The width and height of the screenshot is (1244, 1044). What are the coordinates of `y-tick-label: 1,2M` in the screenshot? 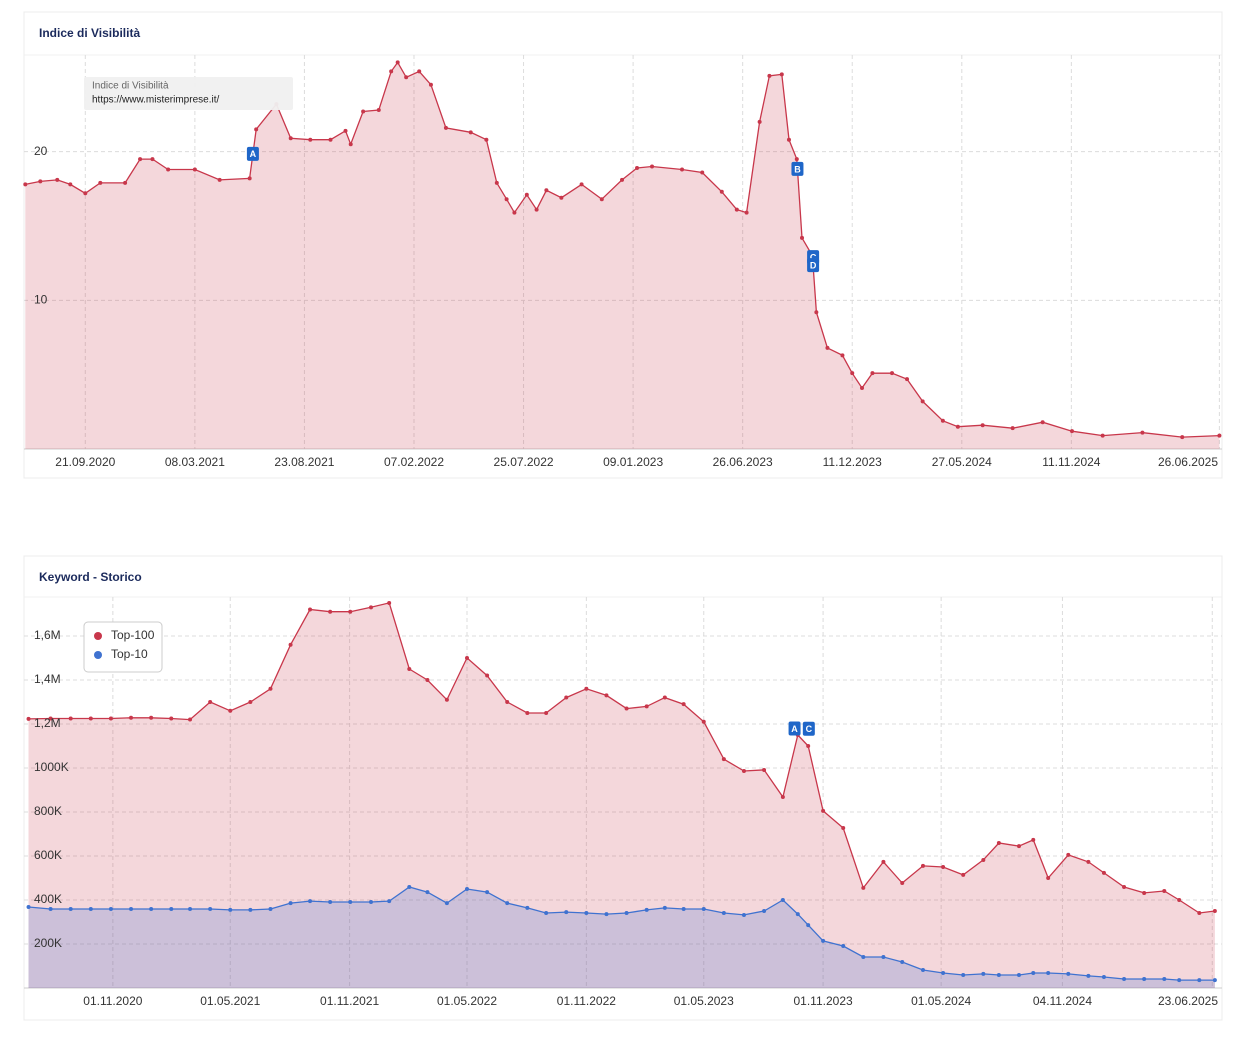 It's located at (47, 723).